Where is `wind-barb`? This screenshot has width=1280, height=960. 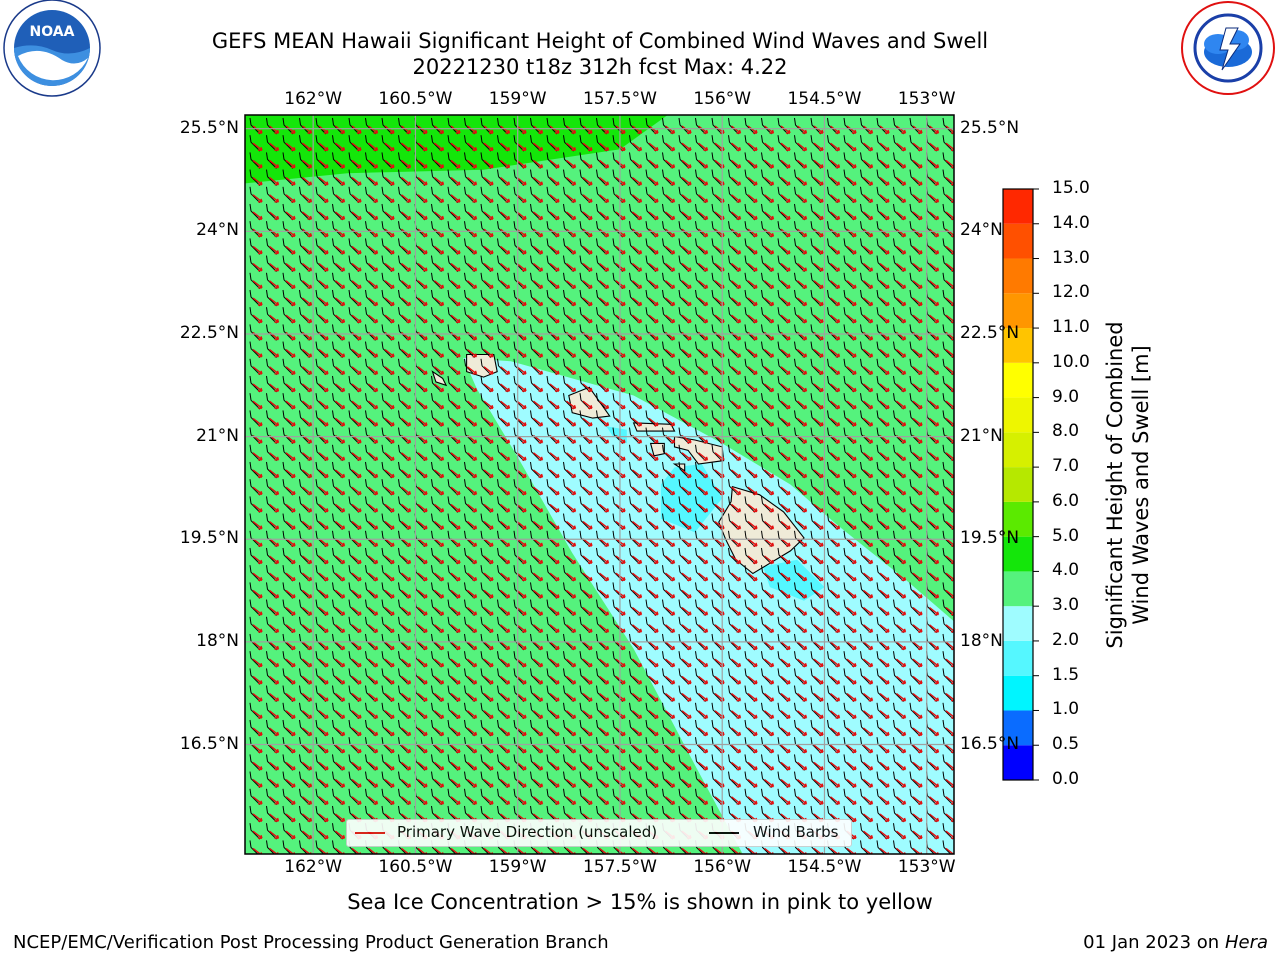
wind-barb is located at coordinates (303, 847).